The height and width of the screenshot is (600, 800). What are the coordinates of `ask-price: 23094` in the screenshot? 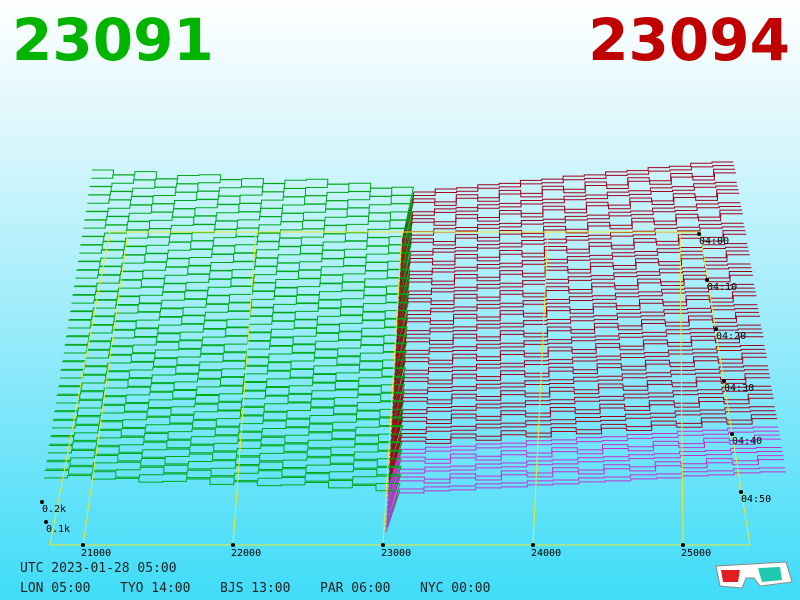 It's located at (689, 40).